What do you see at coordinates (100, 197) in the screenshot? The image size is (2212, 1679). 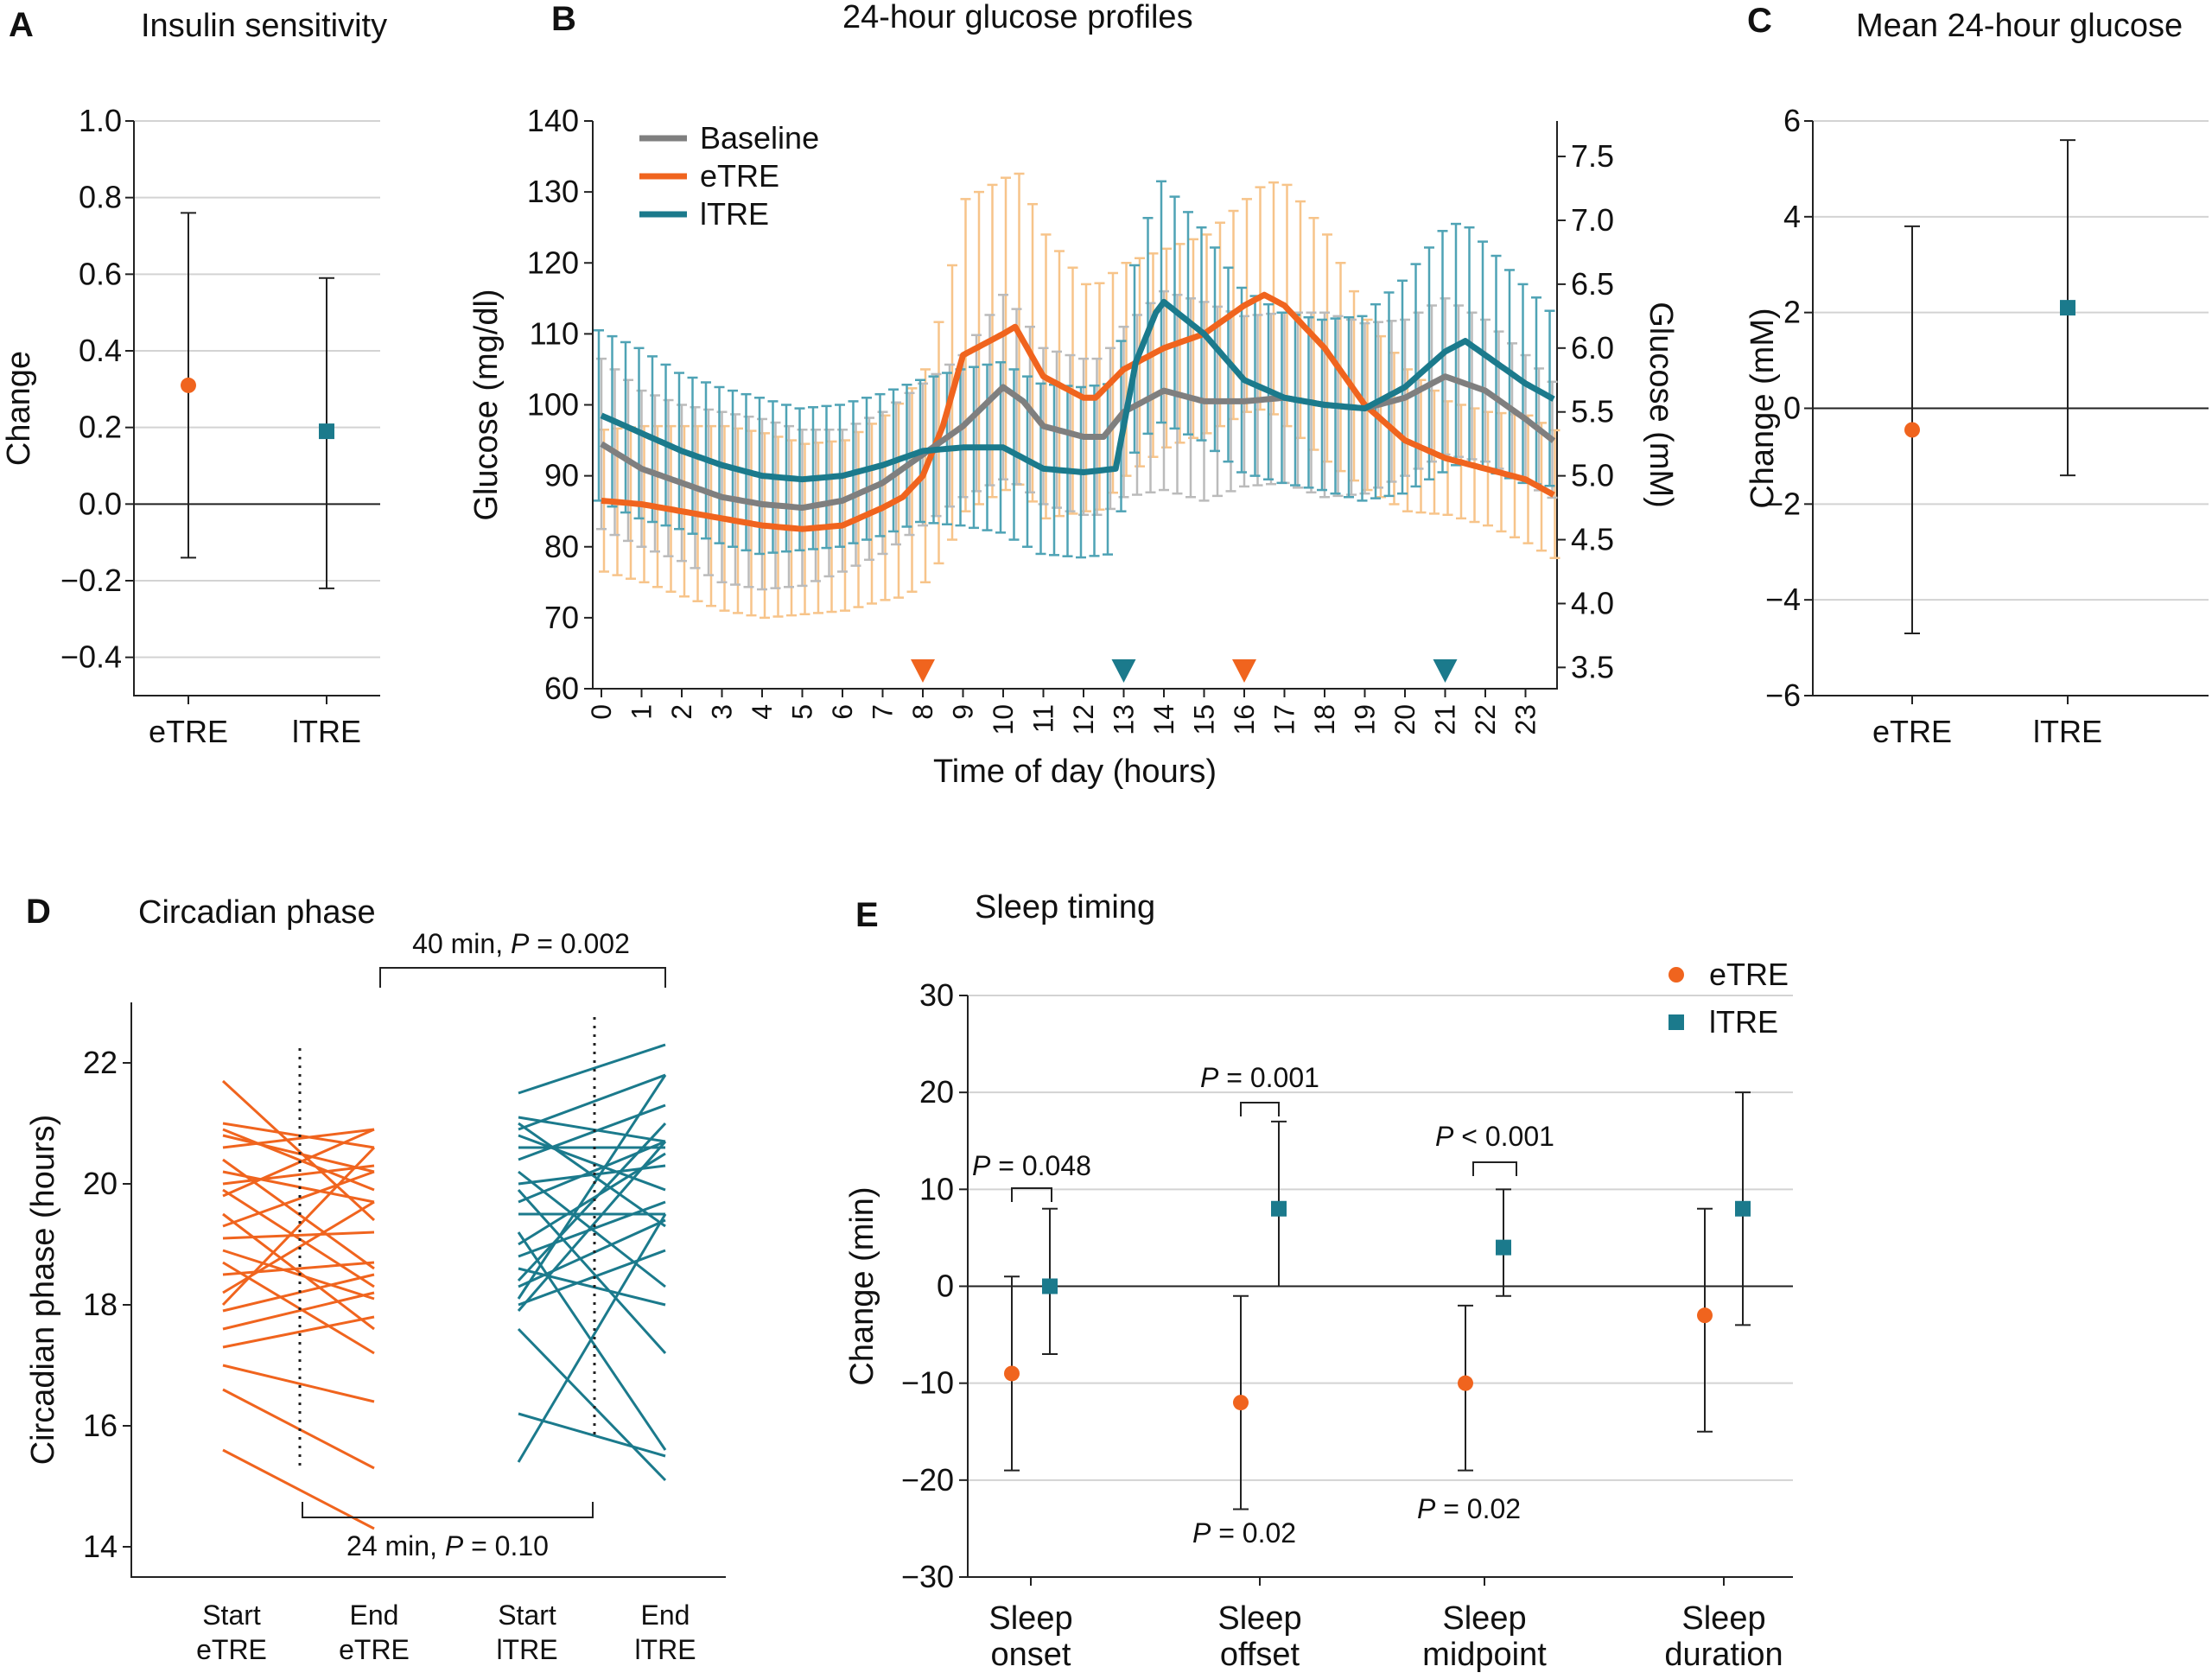 I see `A-ytick-label: 0.8` at bounding box center [100, 197].